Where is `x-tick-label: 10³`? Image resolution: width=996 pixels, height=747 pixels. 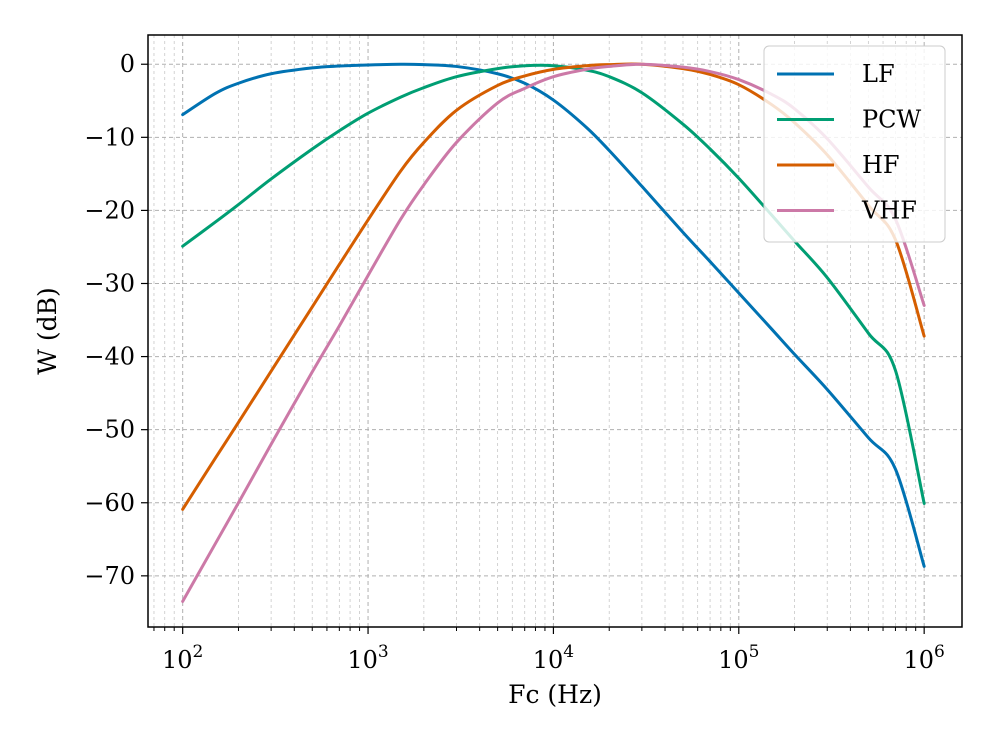
x-tick-label: 10³ is located at coordinates (367, 658).